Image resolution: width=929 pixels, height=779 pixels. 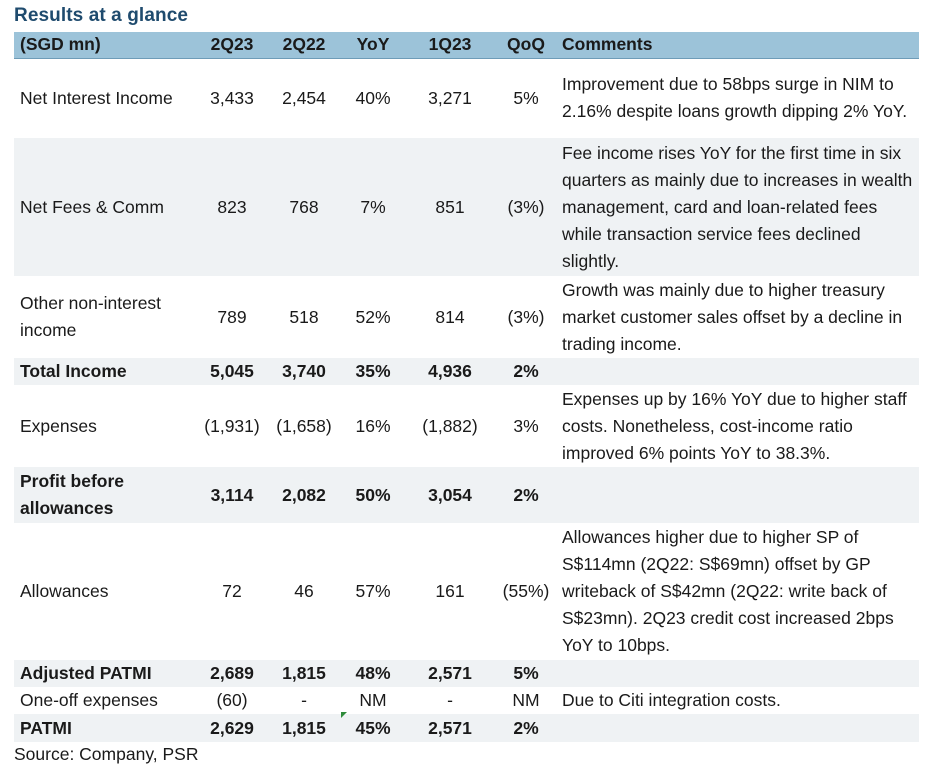 What do you see at coordinates (232, 673) in the screenshot?
I see `cell-2q23: 2,689` at bounding box center [232, 673].